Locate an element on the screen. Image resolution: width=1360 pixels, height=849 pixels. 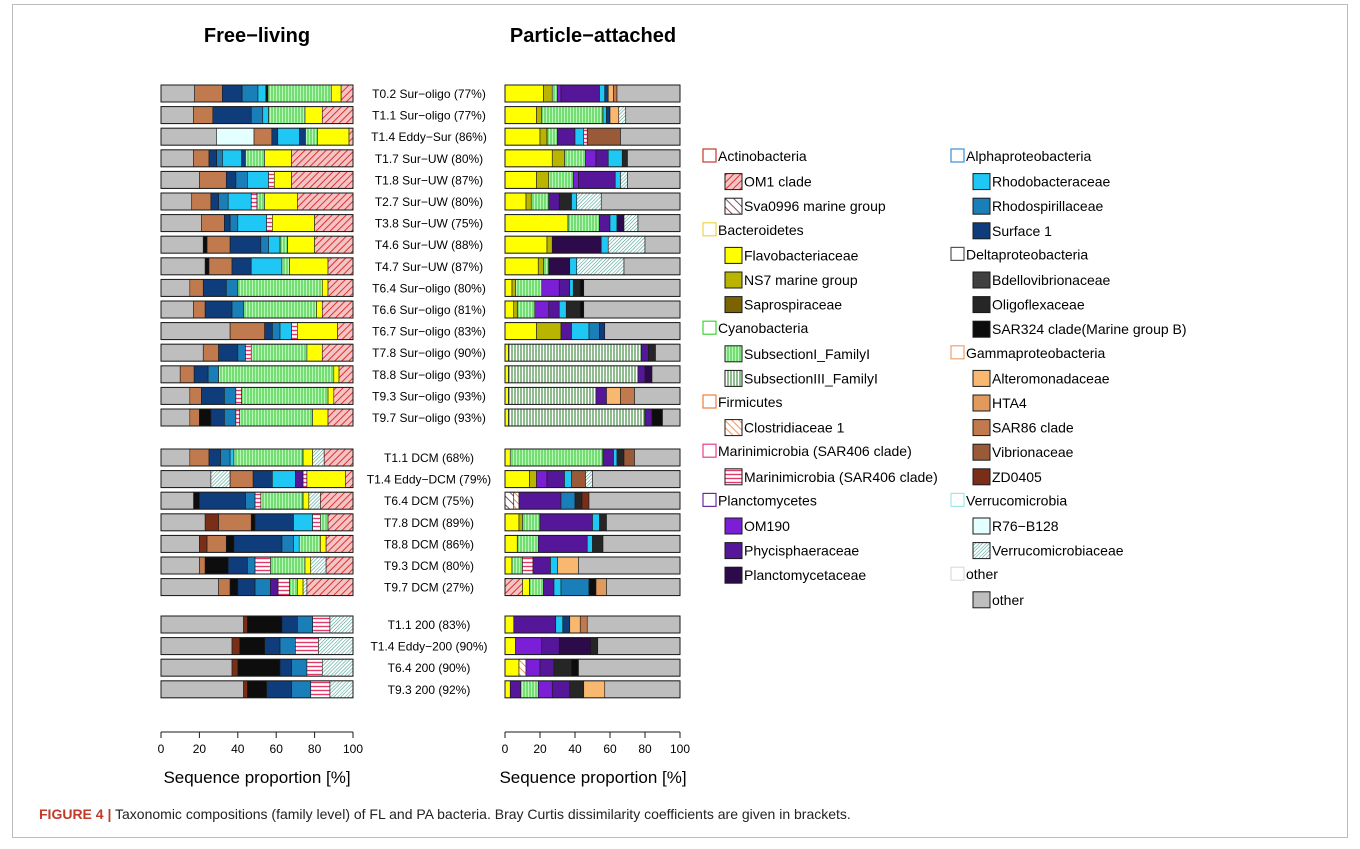
legend-phylum-label: Verrucomicrobia is located at coordinates (1016, 500).